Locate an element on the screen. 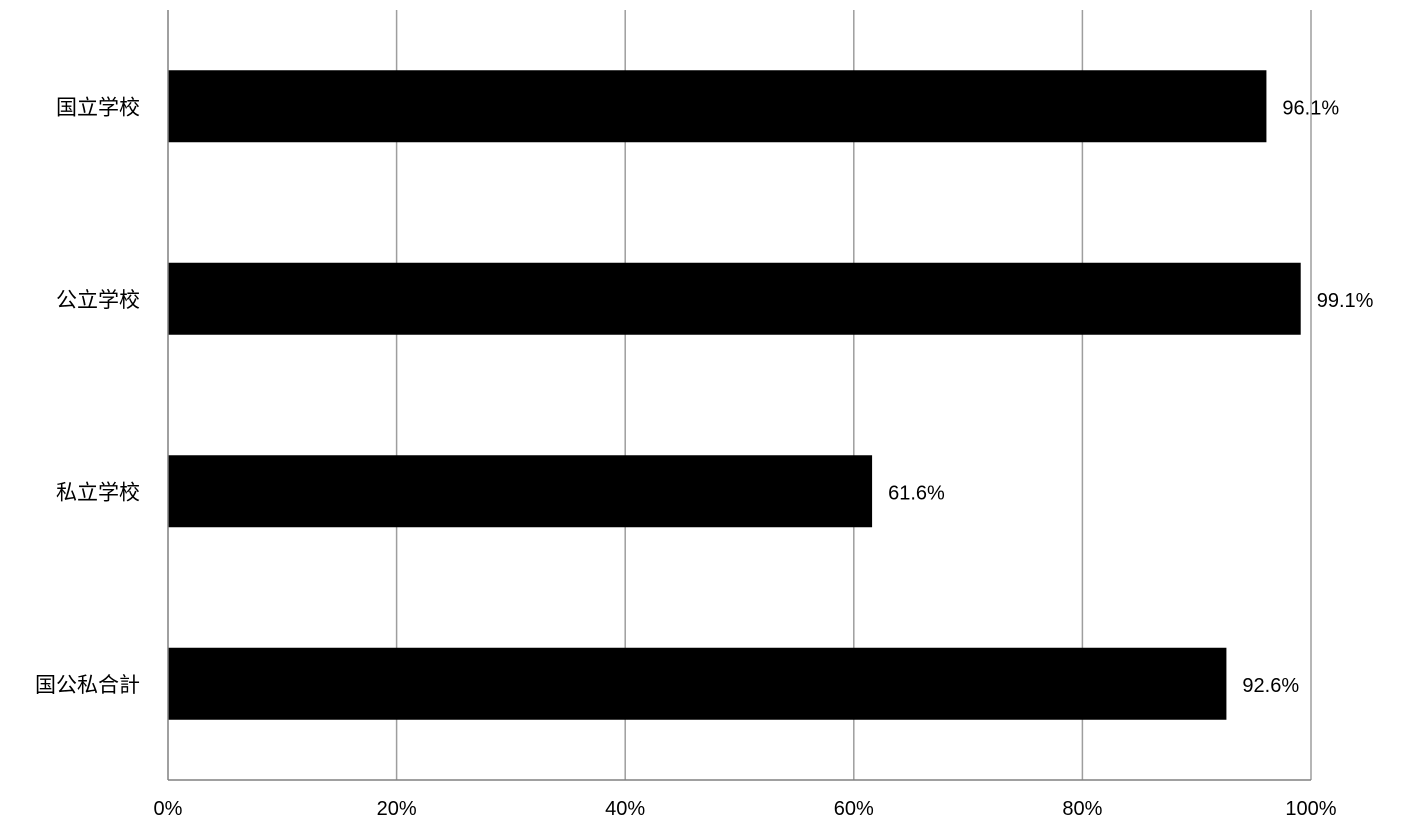 This screenshot has height=825, width=1401. x-tick-label-0: 0% is located at coordinates (168, 809).